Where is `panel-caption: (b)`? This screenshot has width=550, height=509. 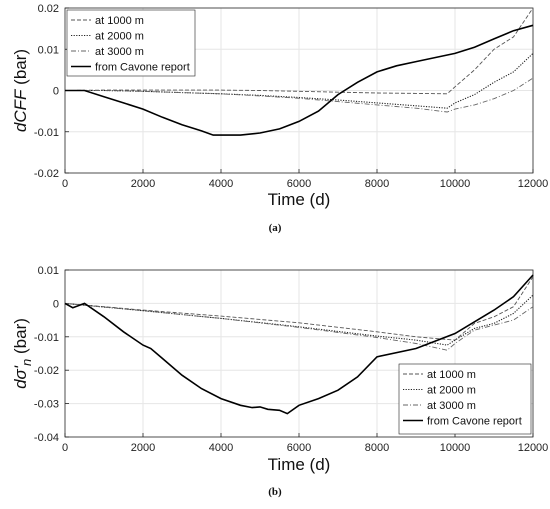
panel-caption: (b) is located at coordinates (275, 492).